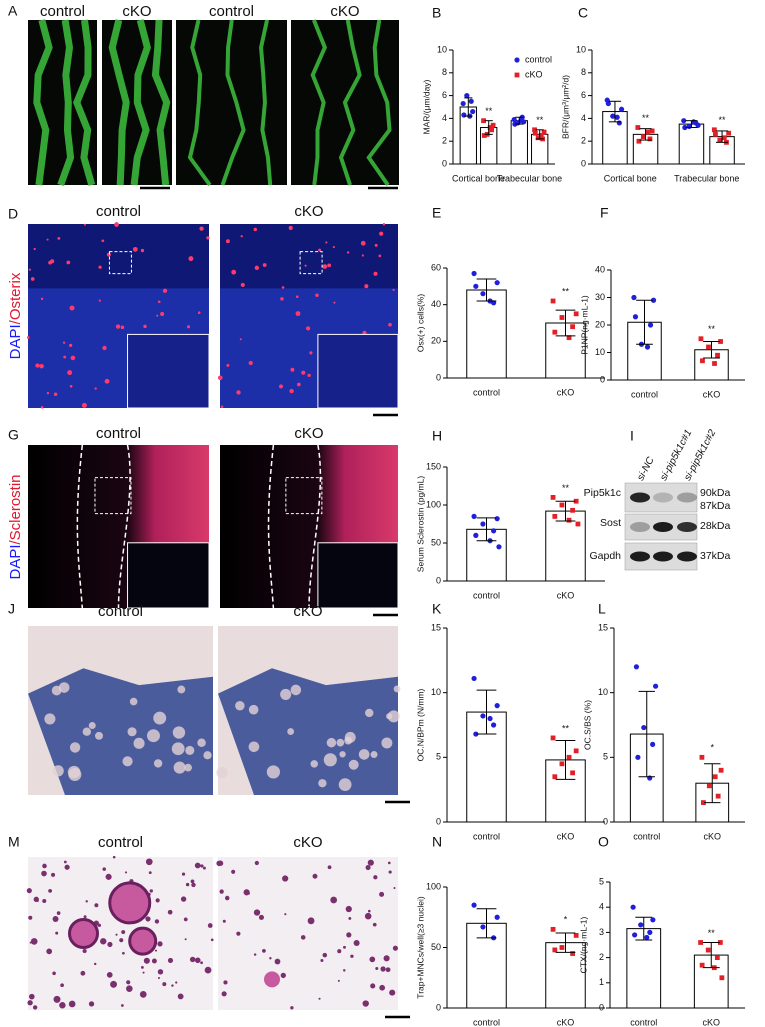 The image size is (765, 1027). Describe the element at coordinates (706, 178) in the screenshot. I see `x-tick-label: Trabecular bone` at that location.